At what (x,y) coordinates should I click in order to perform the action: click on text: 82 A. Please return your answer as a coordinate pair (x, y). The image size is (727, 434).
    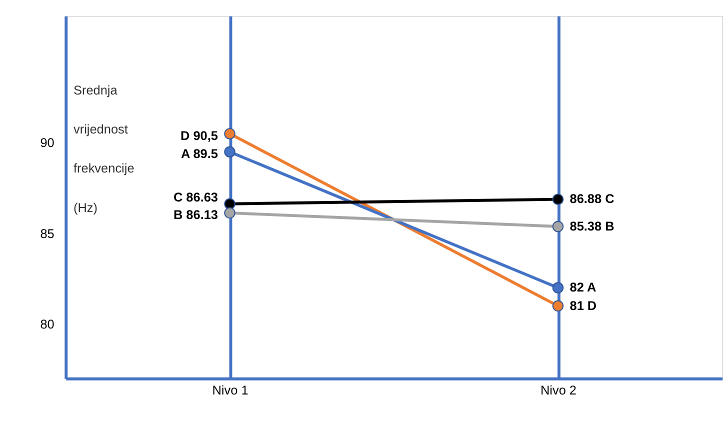
    Looking at the image, I should click on (583, 287).